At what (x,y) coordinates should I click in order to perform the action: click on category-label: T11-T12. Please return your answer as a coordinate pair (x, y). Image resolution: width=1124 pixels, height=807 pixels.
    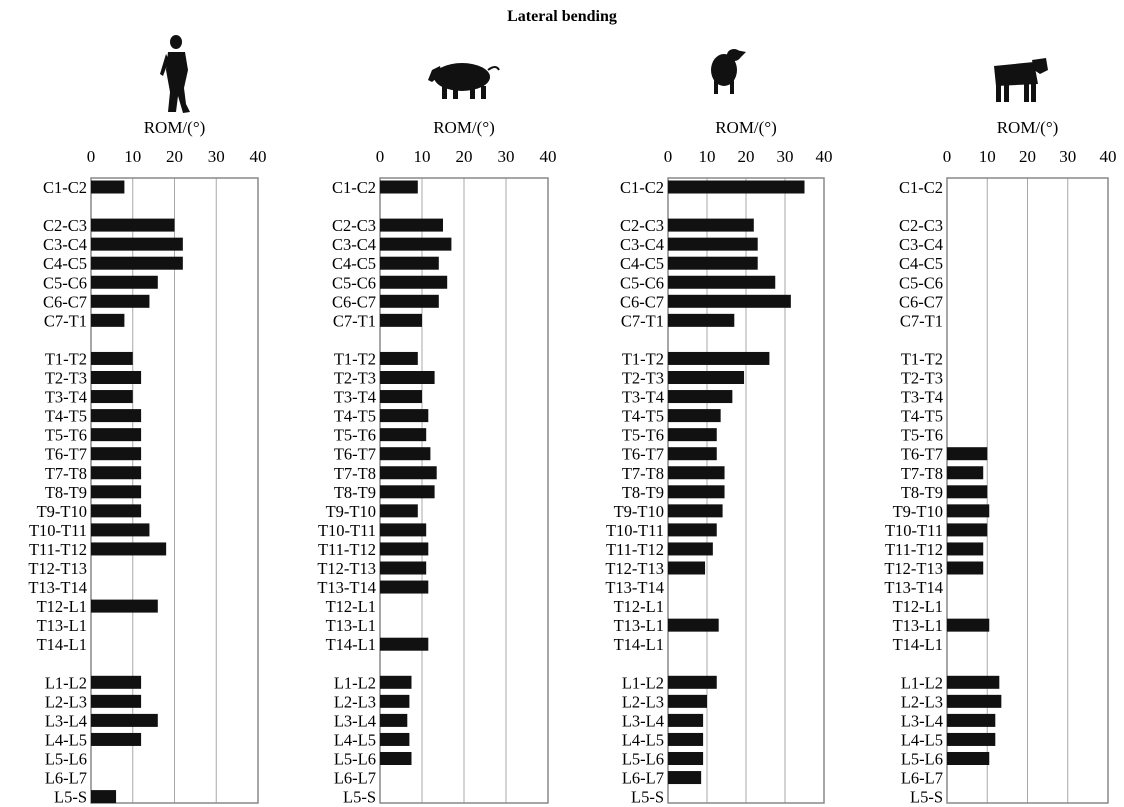
    Looking at the image, I should click on (914, 549).